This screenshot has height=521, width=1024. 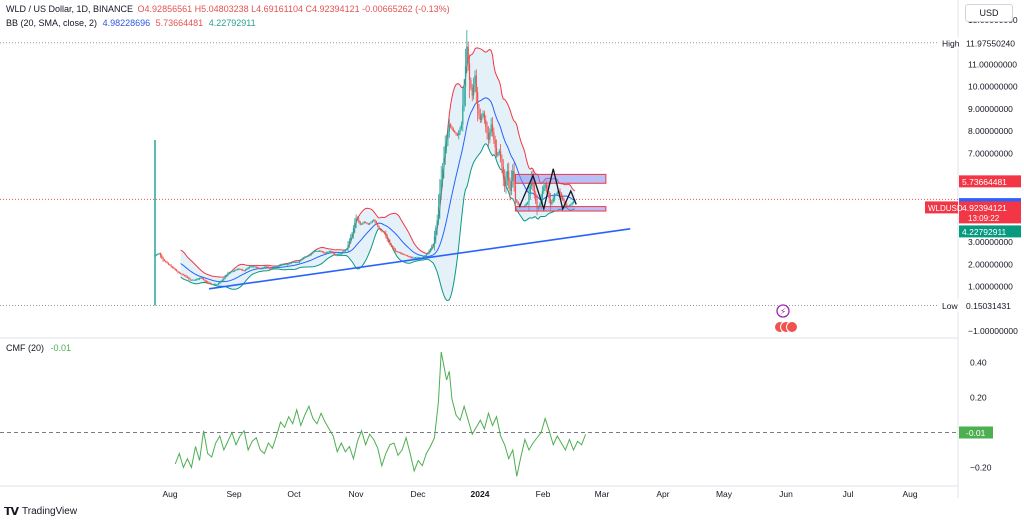 I want to click on time-tick-label: Aug, so click(x=169, y=494).